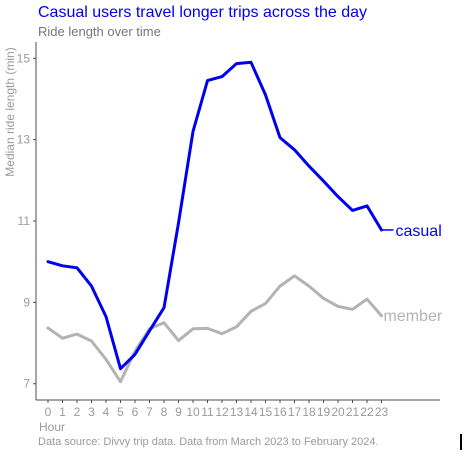 The image size is (467, 457). Describe the element at coordinates (353, 412) in the screenshot. I see `x-tick-label: 21` at that location.